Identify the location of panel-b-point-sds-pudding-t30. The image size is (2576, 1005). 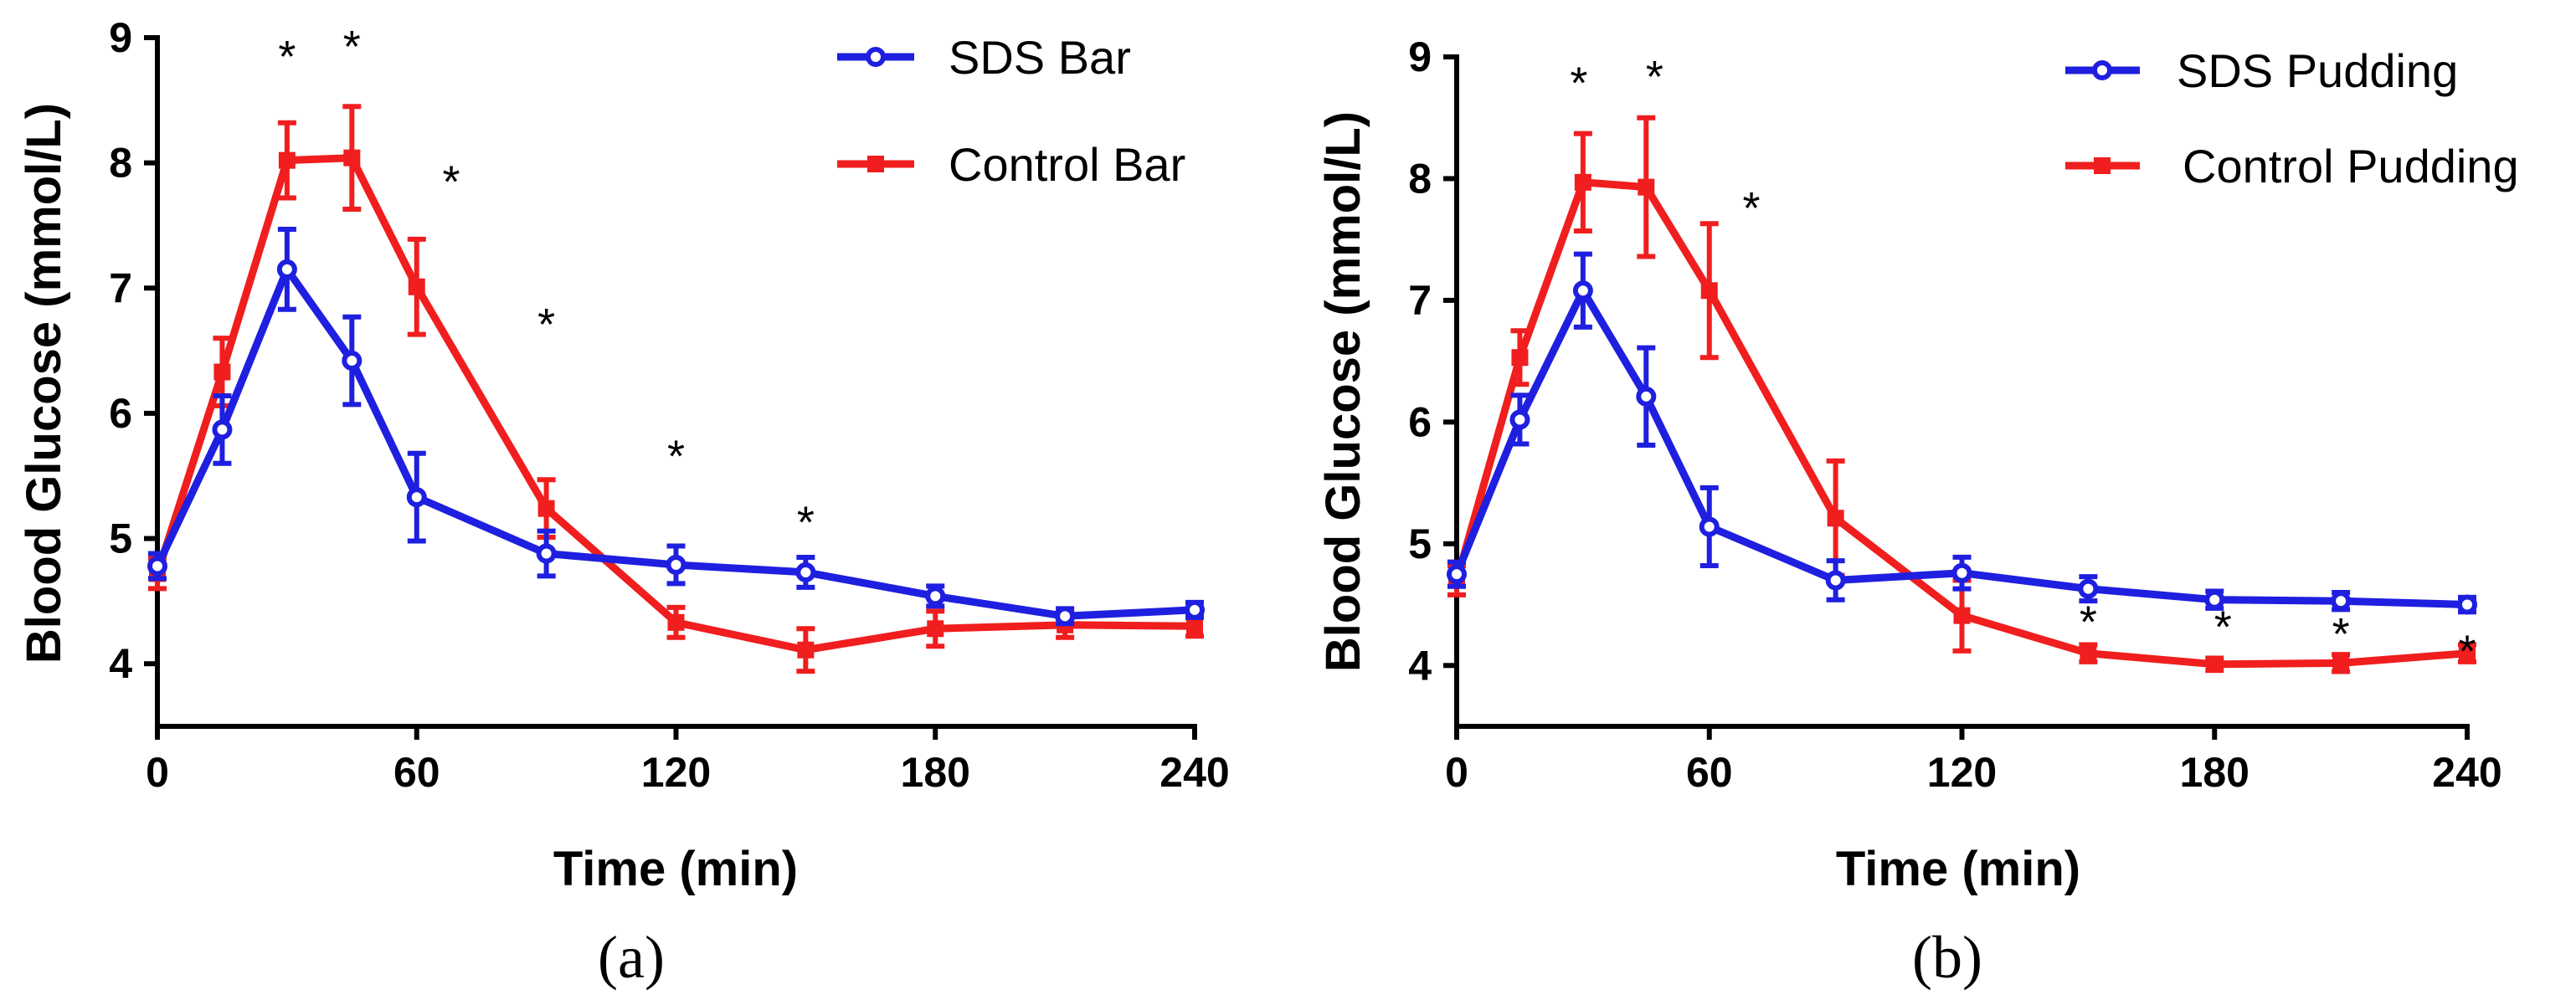
(1582, 291).